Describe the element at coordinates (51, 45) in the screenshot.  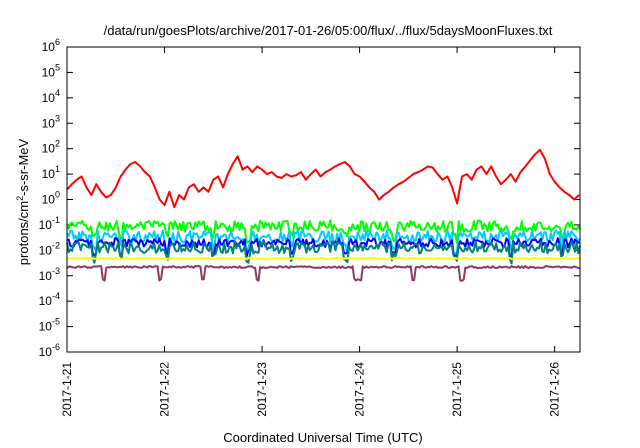
I see `y-tick-label: 10⁶` at that location.